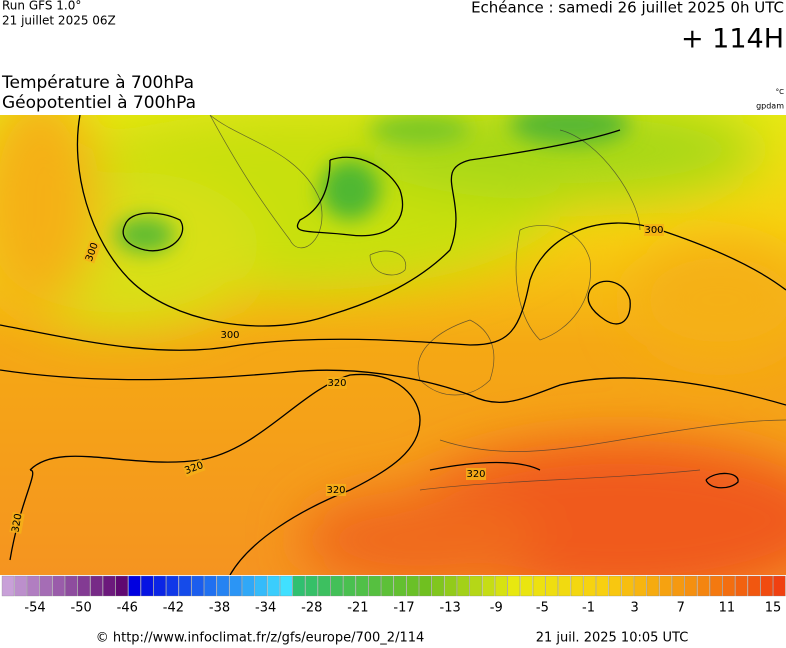 The height and width of the screenshot is (648, 786). What do you see at coordinates (34, 608) in the screenshot?
I see `colorbar-label: -54` at bounding box center [34, 608].